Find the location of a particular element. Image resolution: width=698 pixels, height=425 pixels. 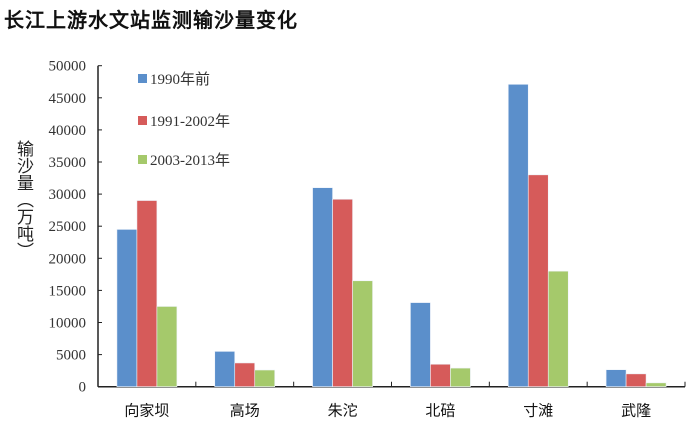

y-tick-label: 0 is located at coordinates (83, 388).